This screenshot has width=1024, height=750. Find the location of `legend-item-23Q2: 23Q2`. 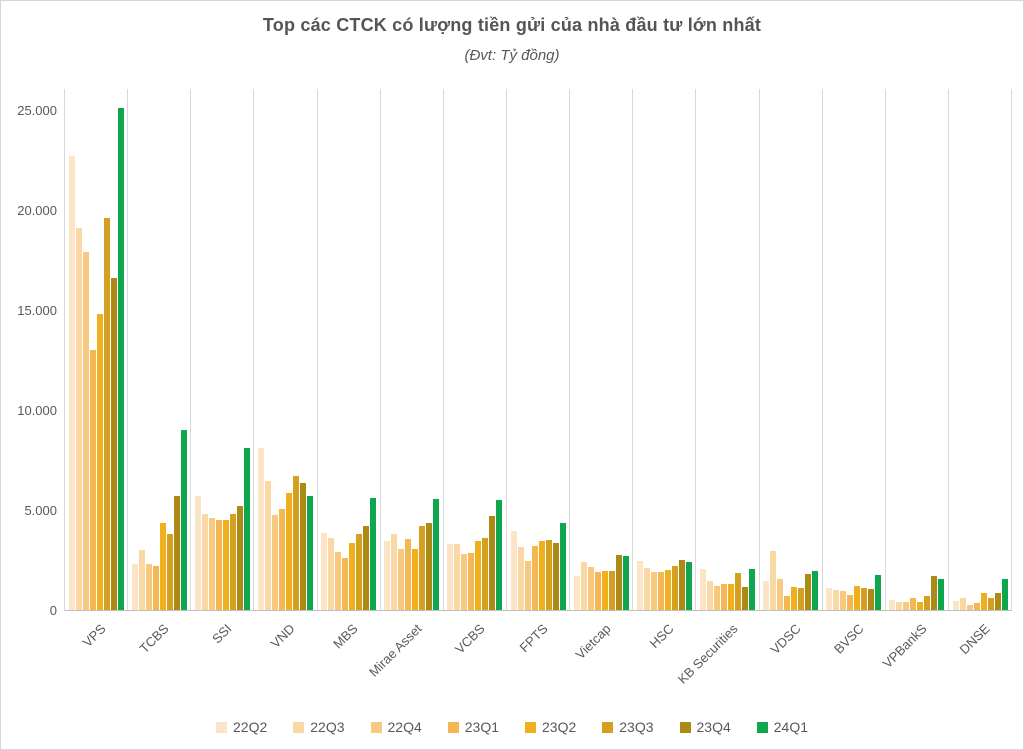

legend-item-23Q2: 23Q2 is located at coordinates (550, 727).